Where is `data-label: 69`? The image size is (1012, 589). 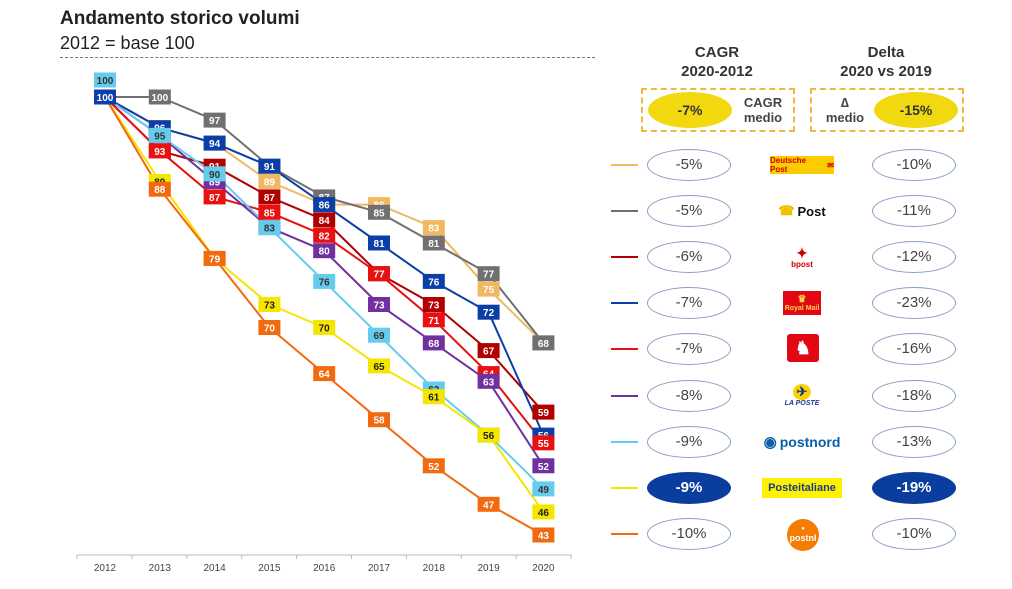 data-label: 69 is located at coordinates (379, 335).